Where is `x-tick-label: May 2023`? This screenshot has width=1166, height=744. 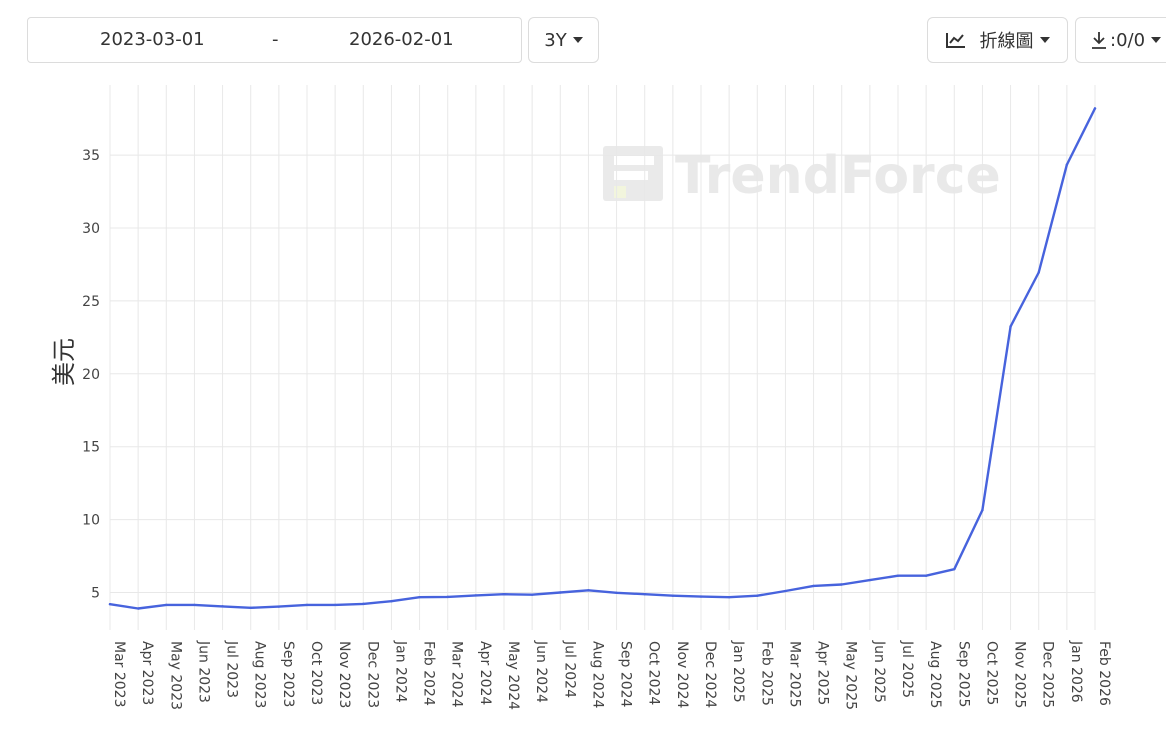
x-tick-label: May 2023 is located at coordinates (175, 675).